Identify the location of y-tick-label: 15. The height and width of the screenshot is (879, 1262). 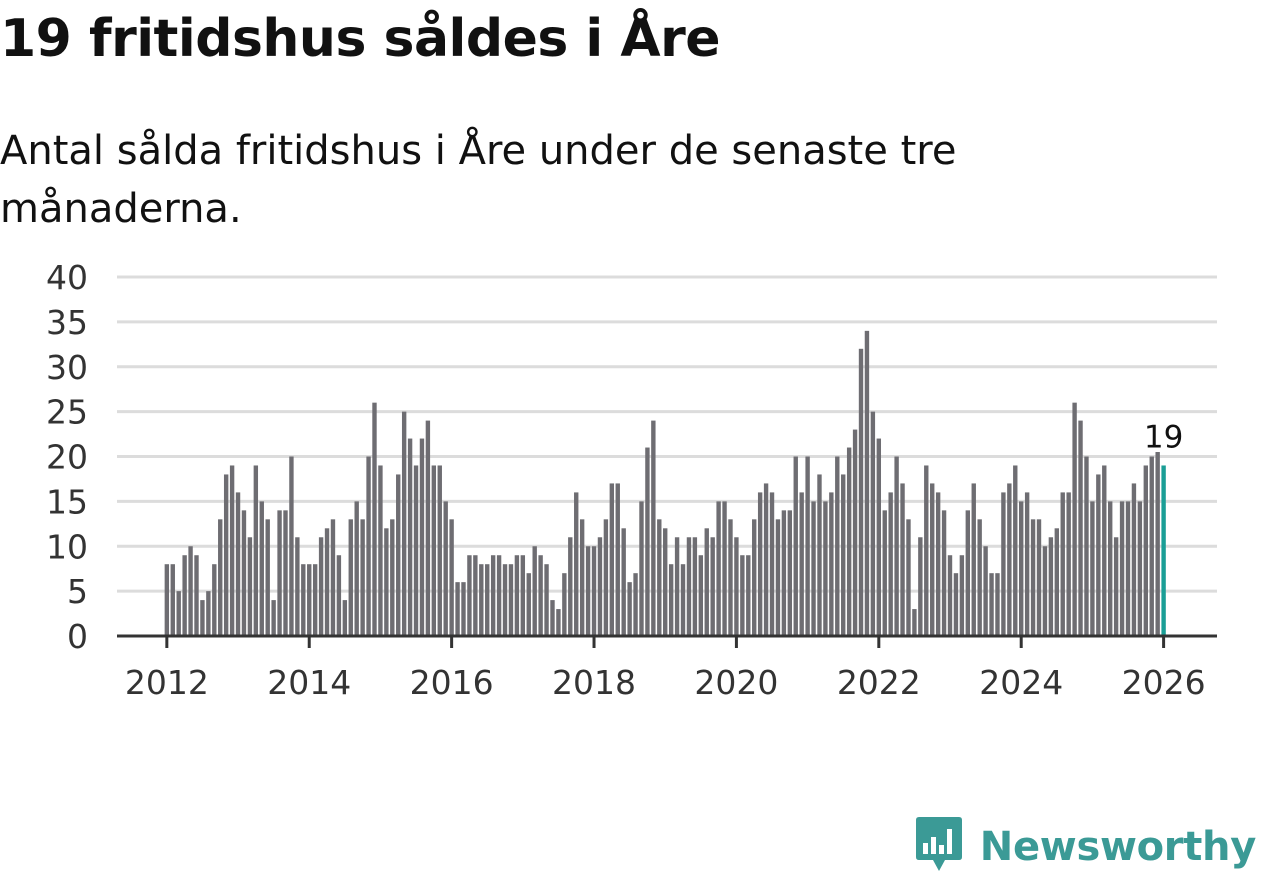
(67, 501).